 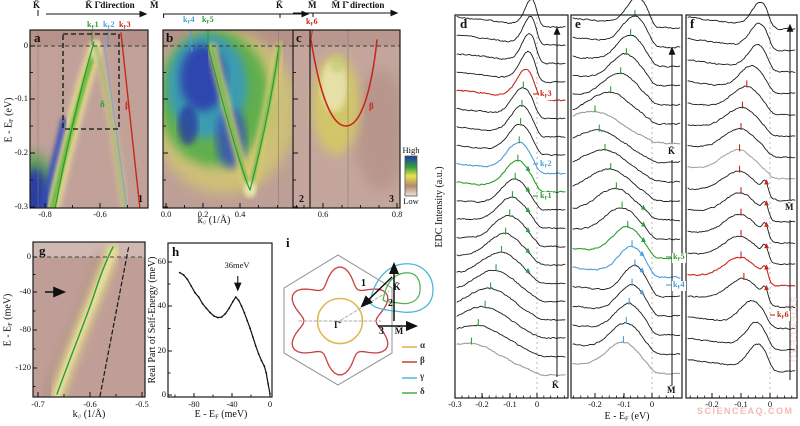 What do you see at coordinates (358, 324) in the screenshot?
I see `panel-i-schematic` at bounding box center [358, 324].